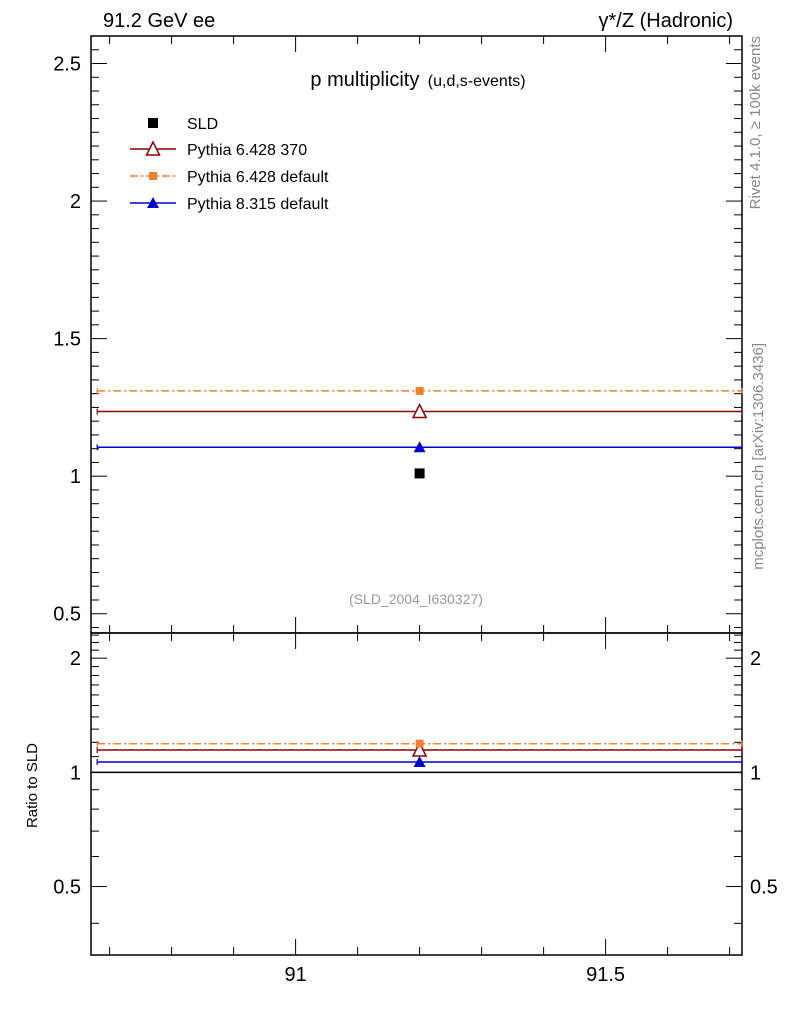 This screenshot has width=786, height=1024. I want to click on legend-label-pythia6-370: Pythia 6.428 370, so click(247, 150).